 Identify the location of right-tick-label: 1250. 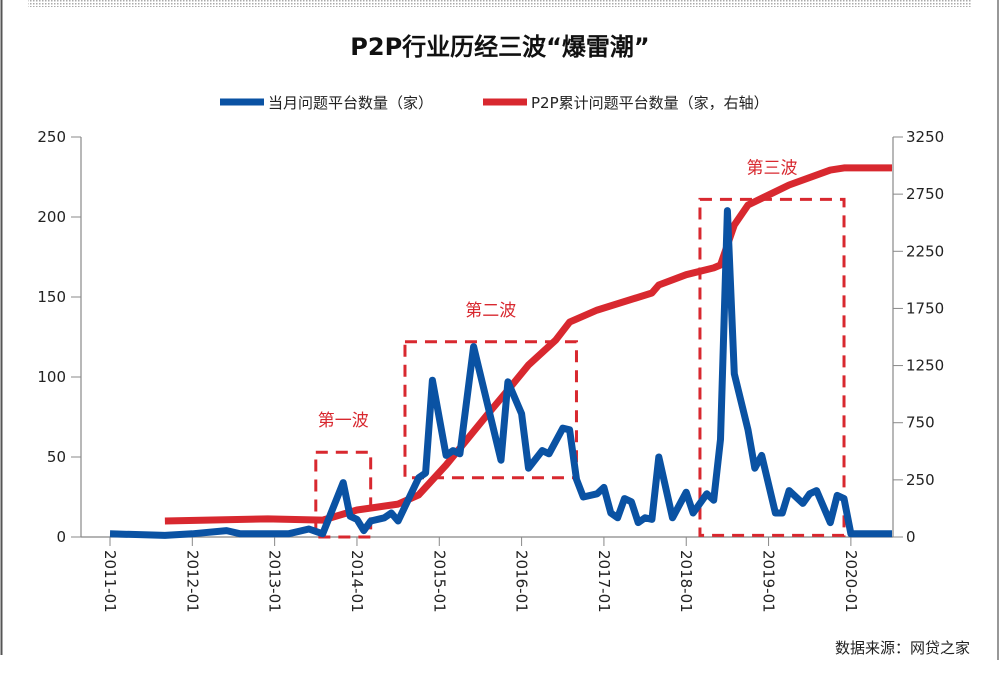
(925, 366).